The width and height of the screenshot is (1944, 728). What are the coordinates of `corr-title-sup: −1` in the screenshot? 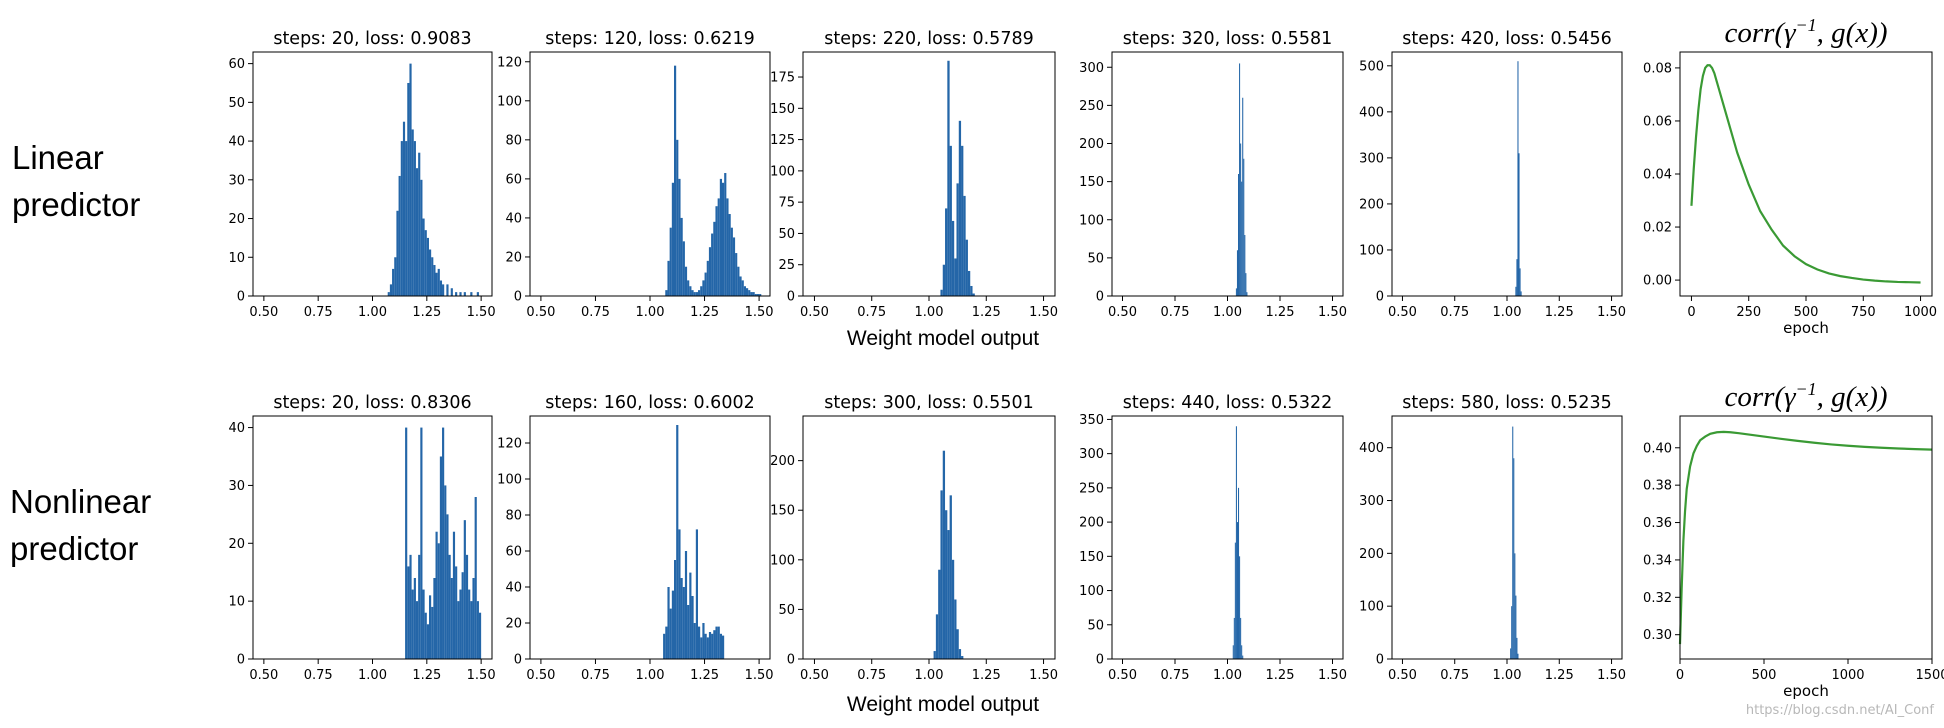 It's located at (1806, 389).